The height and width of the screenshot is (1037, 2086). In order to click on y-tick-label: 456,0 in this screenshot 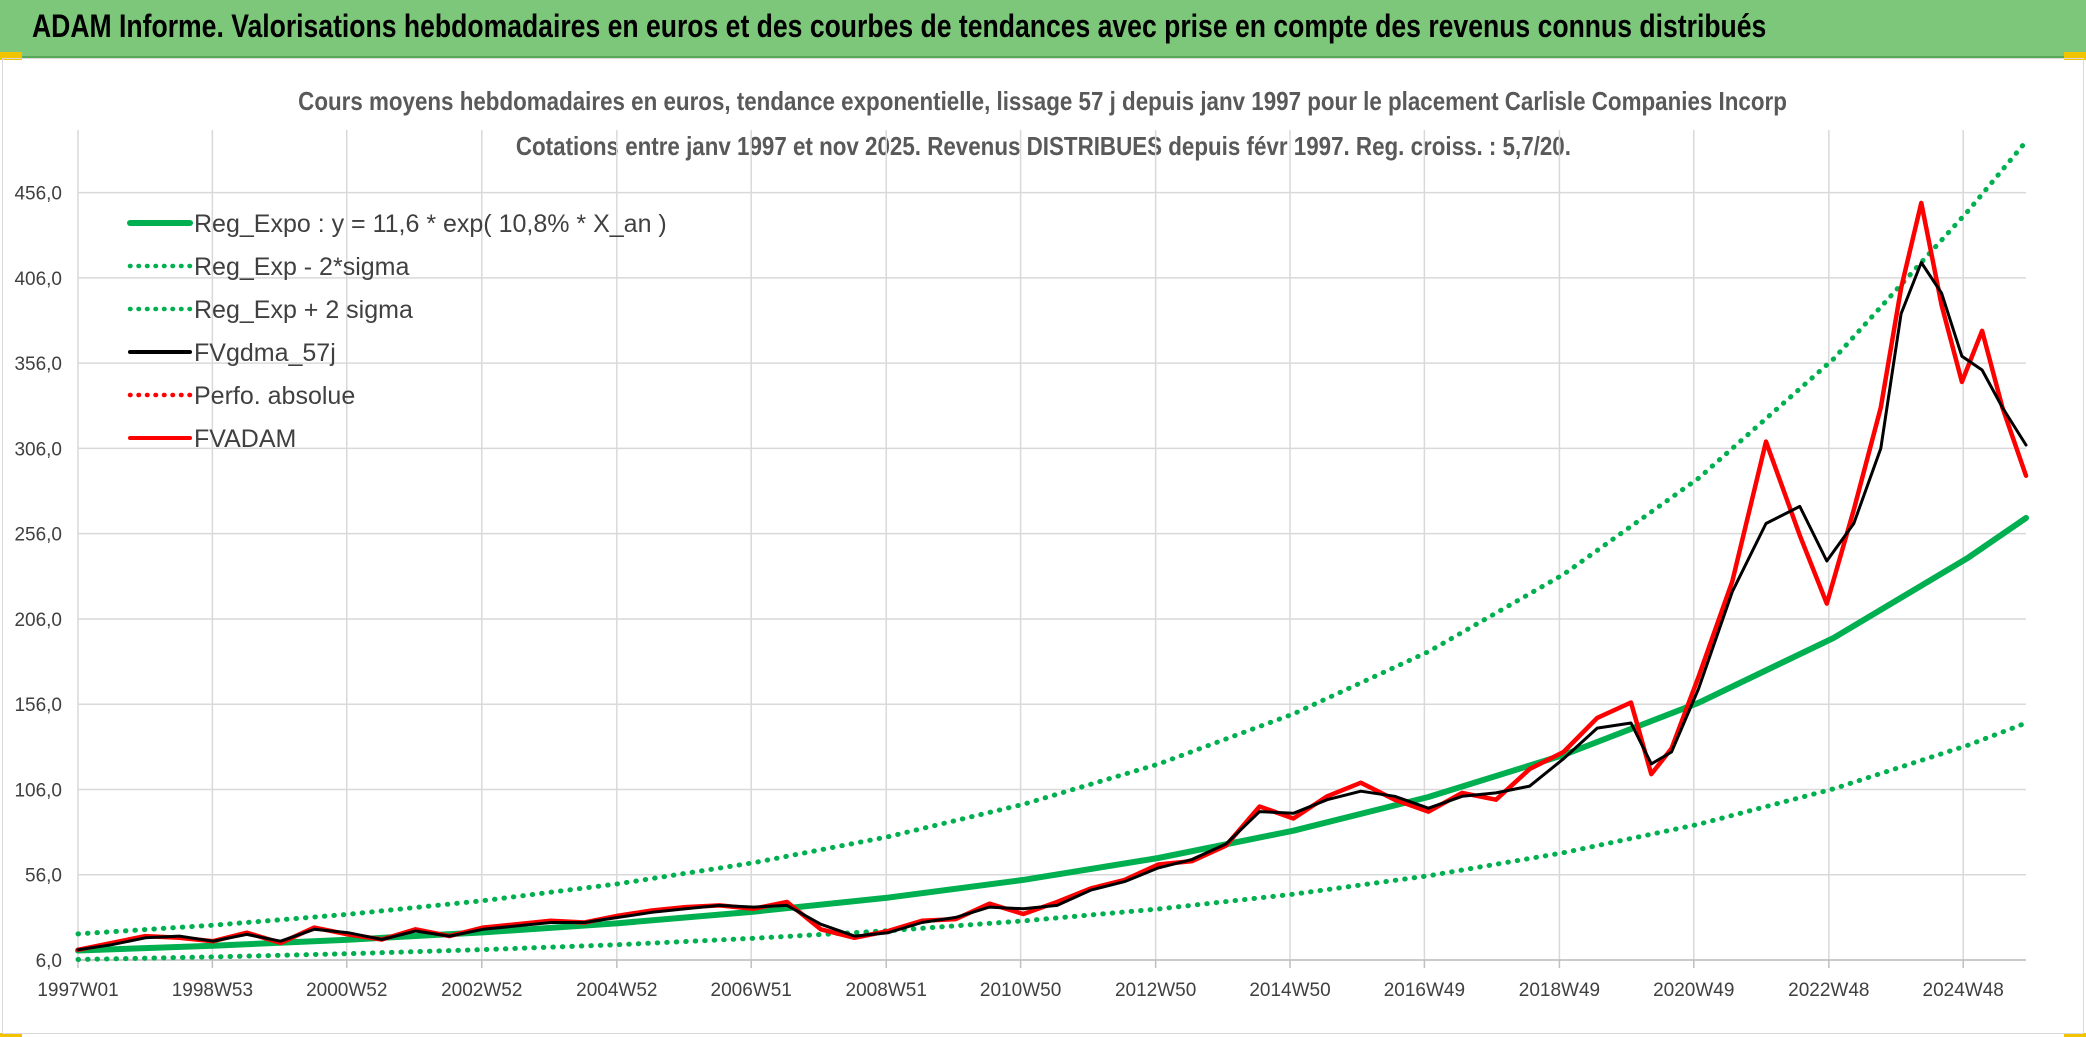, I will do `click(38, 194)`.